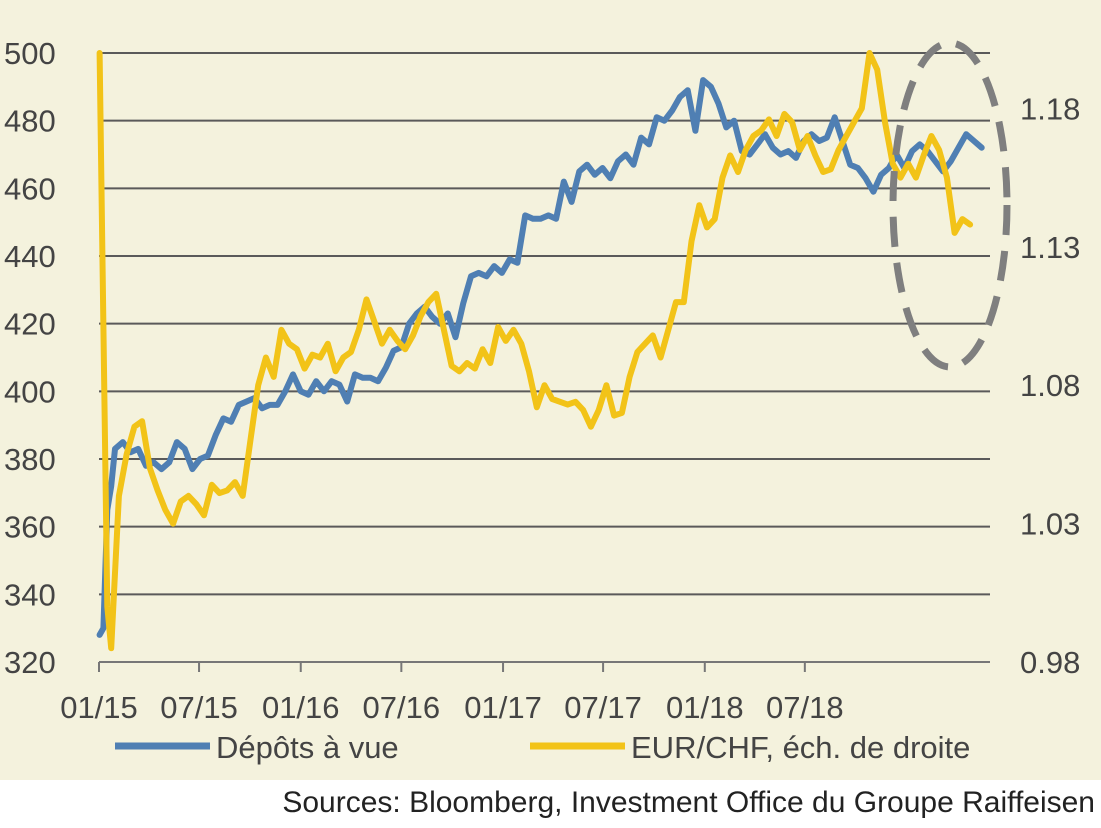 This screenshot has height=828, width=1101. Describe the element at coordinates (30, 324) in the screenshot. I see `y-left-tick-label: 420` at that location.